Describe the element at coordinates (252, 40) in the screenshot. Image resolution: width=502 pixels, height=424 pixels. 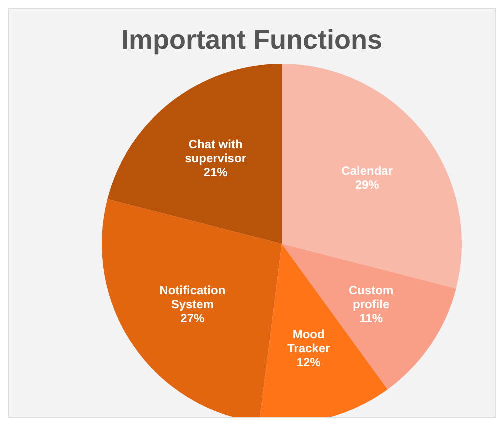
I see `chart-title: Important Functions` at that location.